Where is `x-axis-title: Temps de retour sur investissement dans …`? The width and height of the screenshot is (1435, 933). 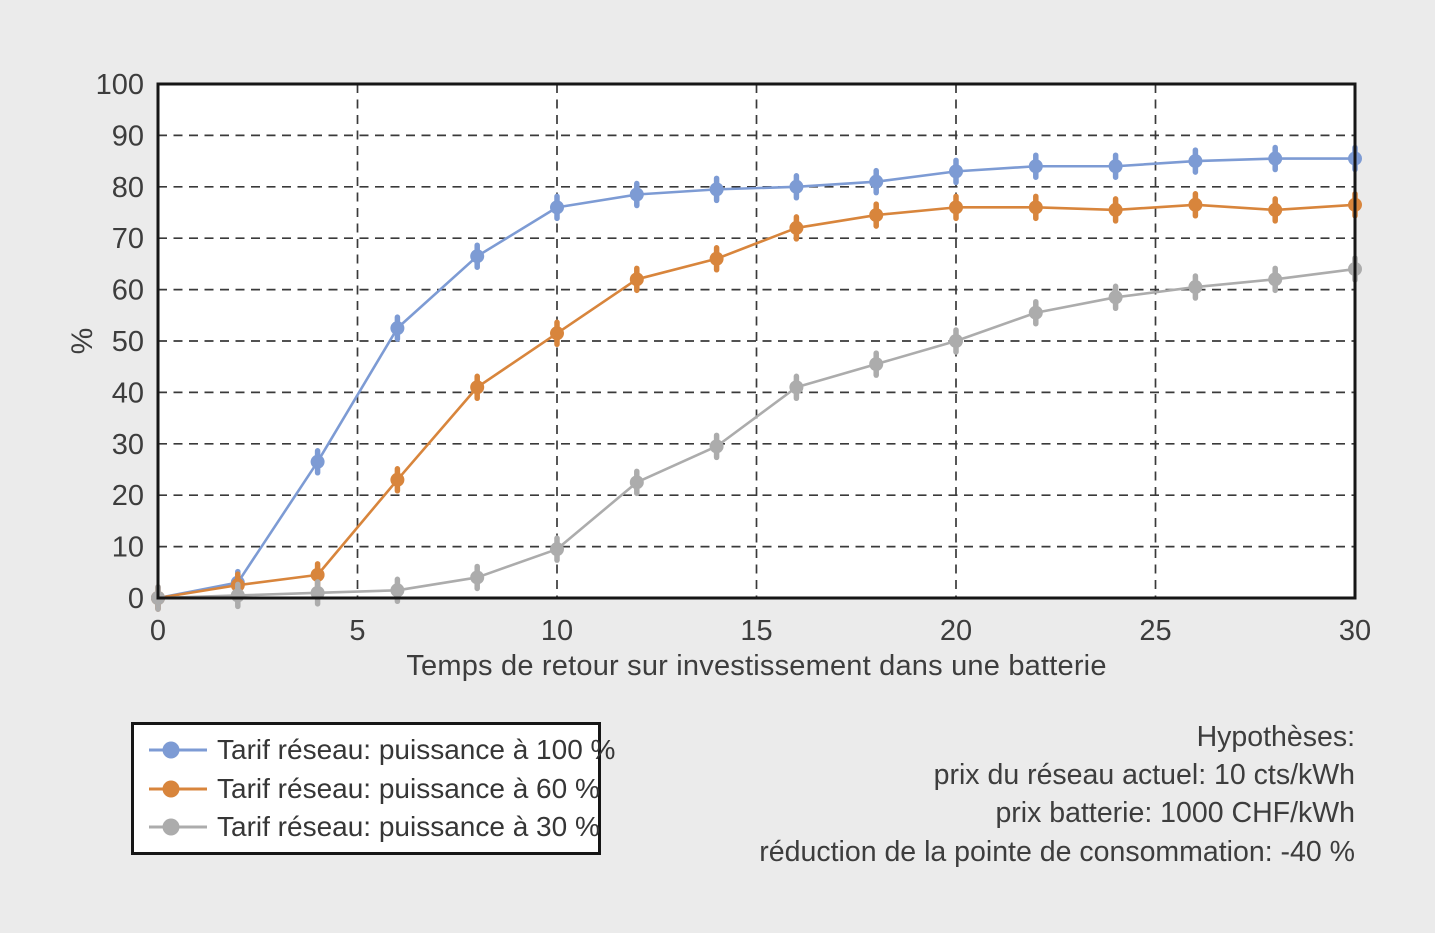 x-axis-title: Temps de retour sur investissement dans … is located at coordinates (756, 666).